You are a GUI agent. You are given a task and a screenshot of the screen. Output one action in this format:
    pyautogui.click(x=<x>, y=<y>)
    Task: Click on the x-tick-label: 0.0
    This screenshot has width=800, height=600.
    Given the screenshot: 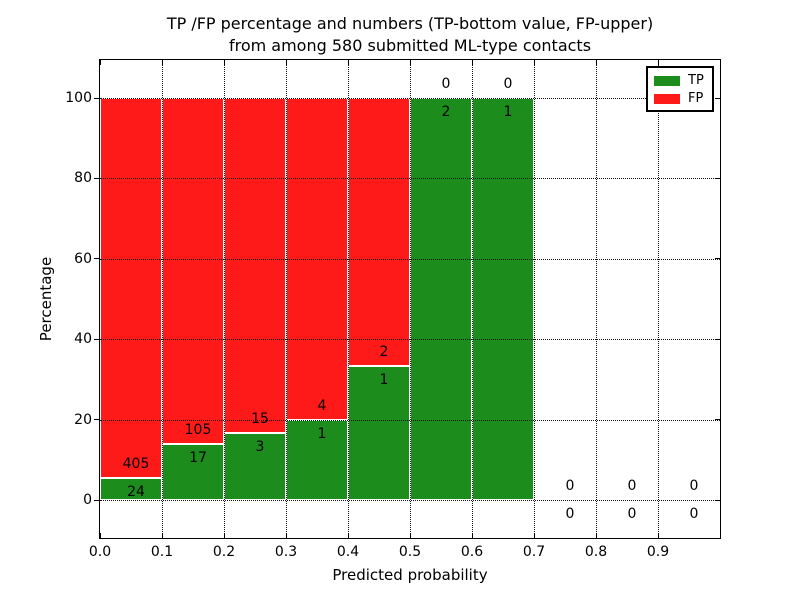 What is the action you would take?
    pyautogui.click(x=100, y=552)
    